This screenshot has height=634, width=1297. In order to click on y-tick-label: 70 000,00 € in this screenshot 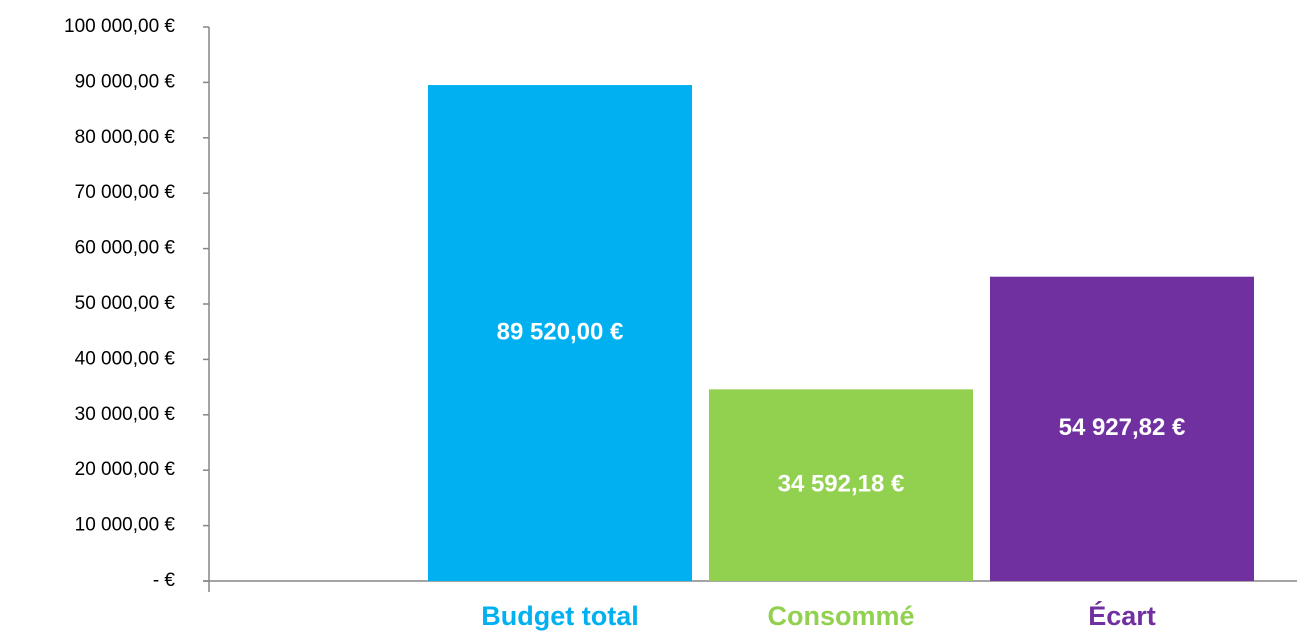, I will do `click(125, 192)`.